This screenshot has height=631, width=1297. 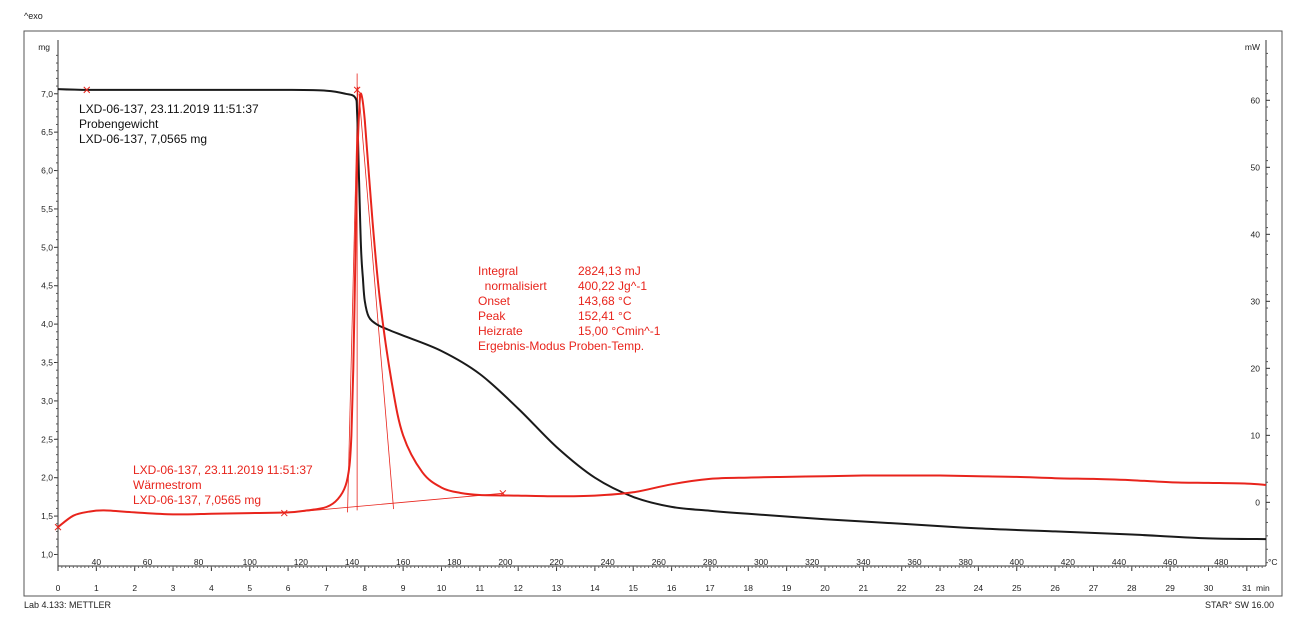 I want to click on temp-tick-label-18: 400, so click(x=1017, y=562).